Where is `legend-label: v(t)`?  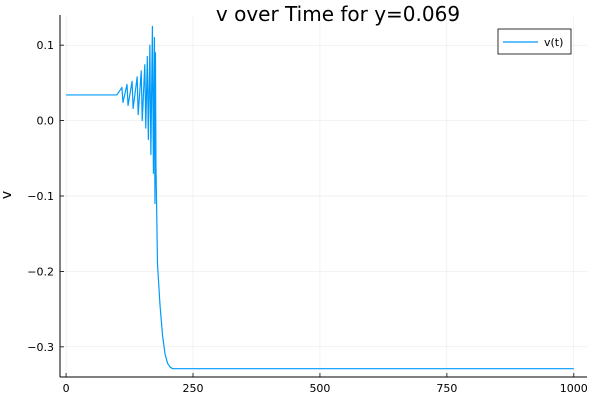 legend-label: v(t) is located at coordinates (553, 42).